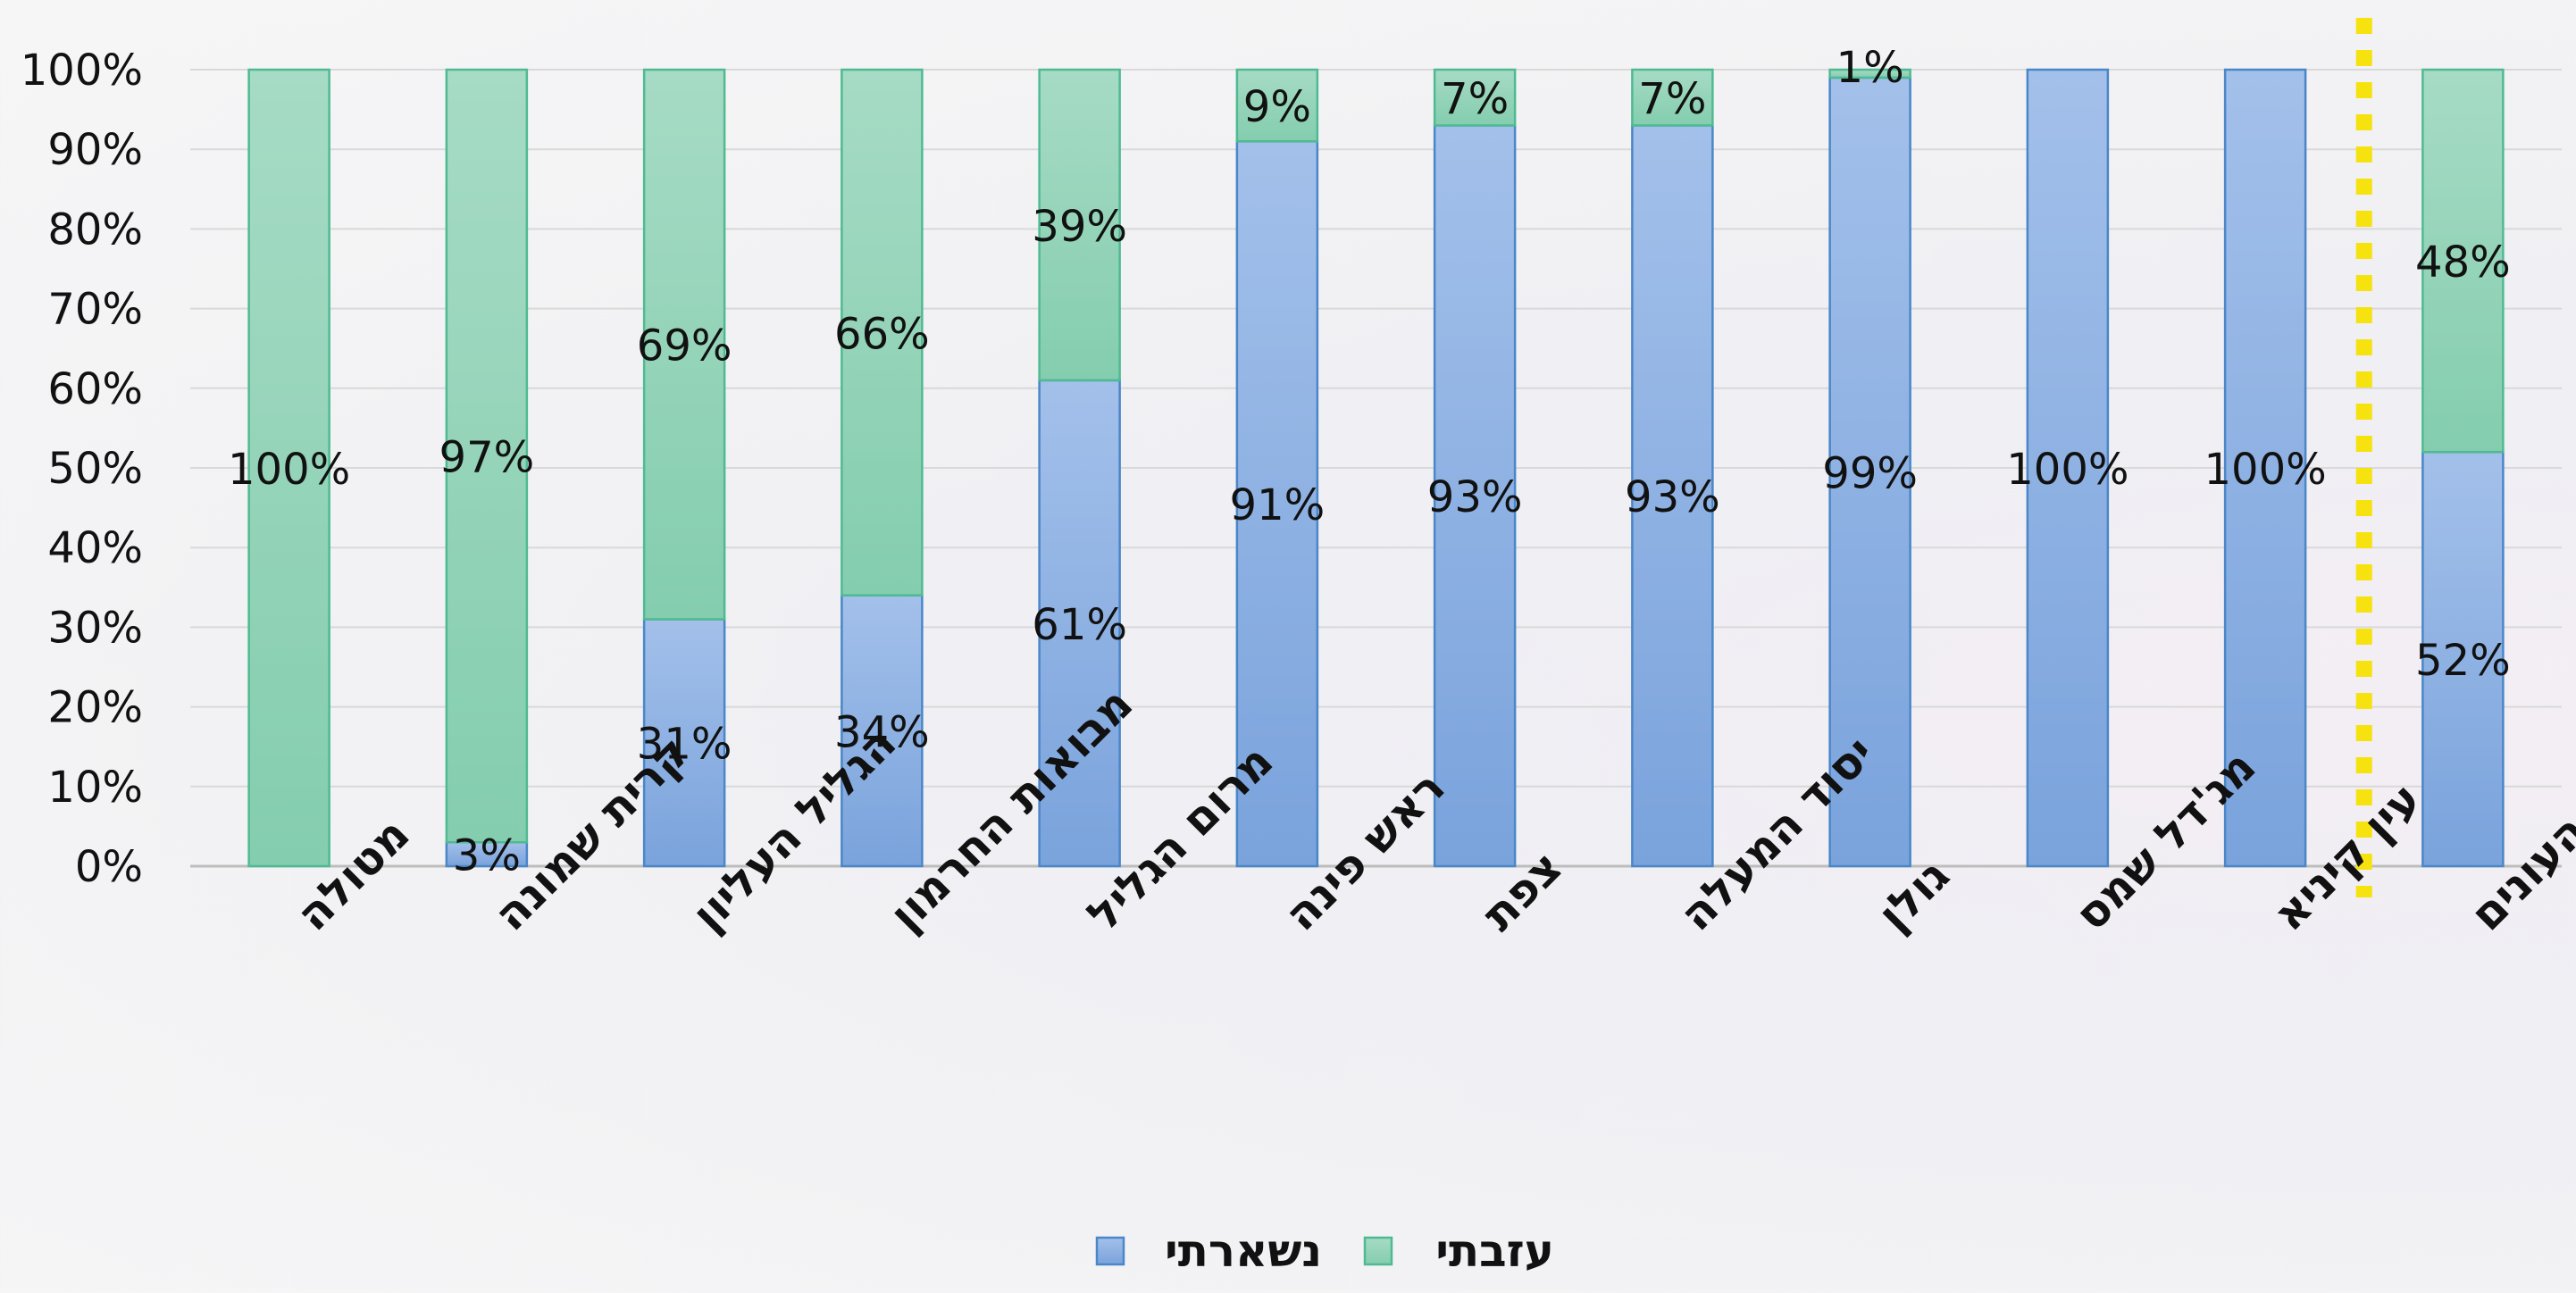 The image size is (2576, 1293). What do you see at coordinates (95, 788) in the screenshot?
I see `y-tick-label: 10%` at bounding box center [95, 788].